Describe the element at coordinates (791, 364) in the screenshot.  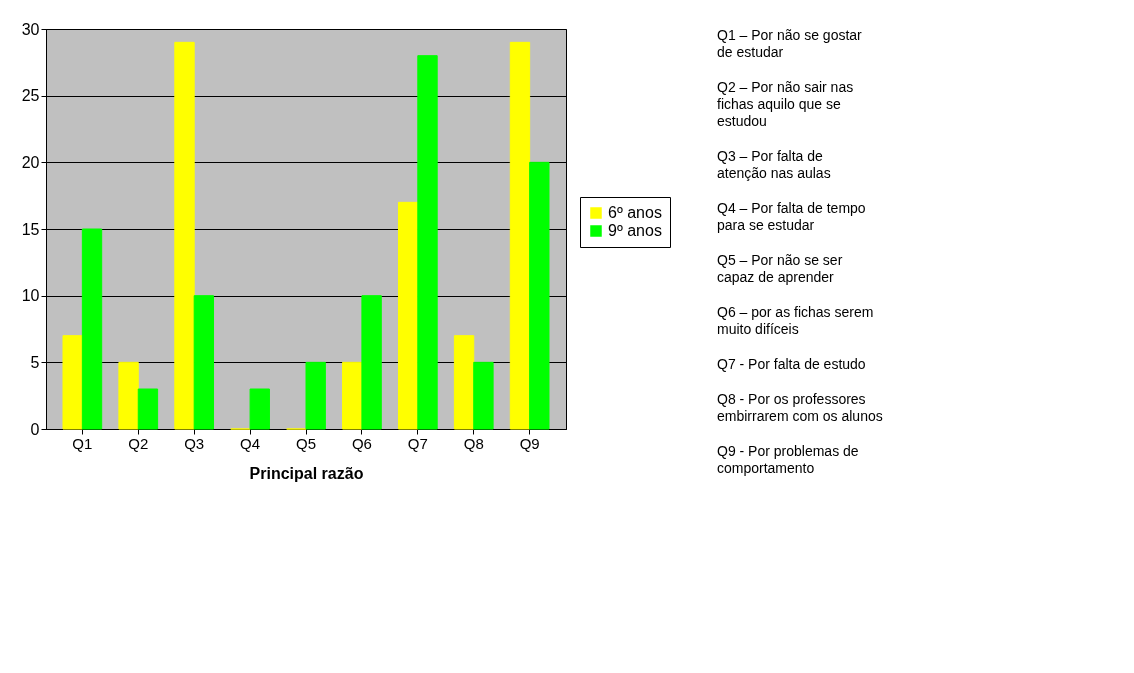
I see `text: Q7 - Por falta de estudo` at that location.